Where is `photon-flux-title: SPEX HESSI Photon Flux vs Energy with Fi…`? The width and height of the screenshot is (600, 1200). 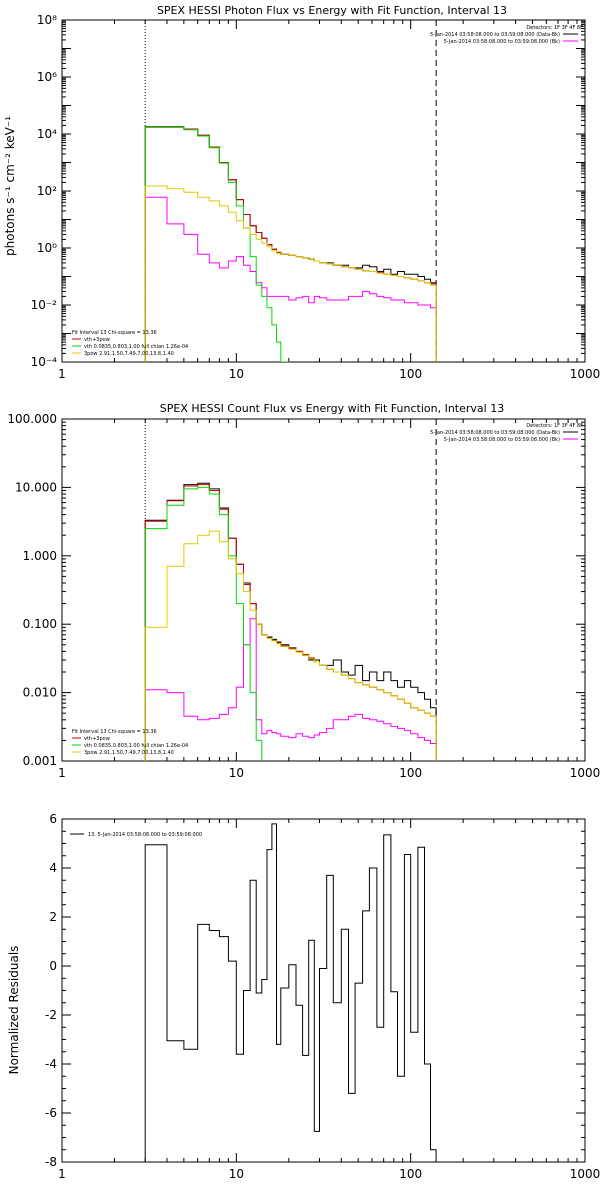 photon-flux-title: SPEX HESSI Photon Flux vs Energy with Fi… is located at coordinates (332, 10).